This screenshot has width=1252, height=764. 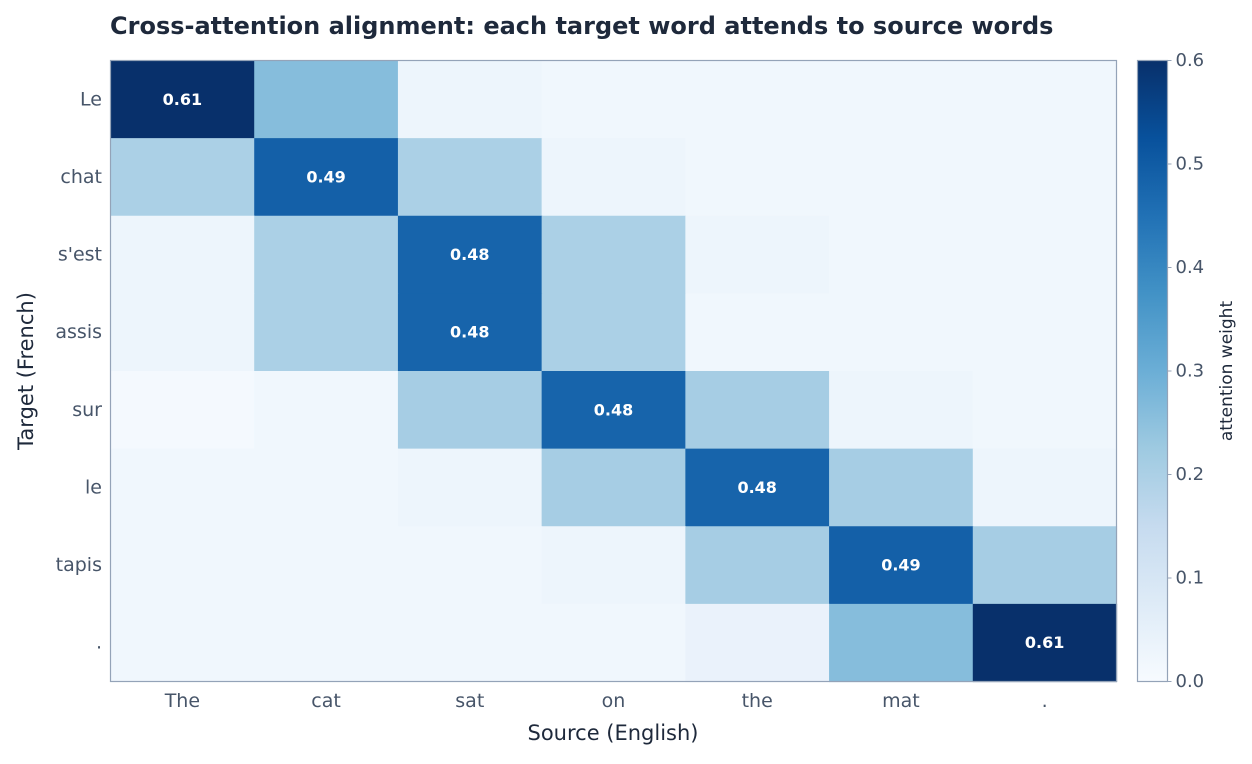 What do you see at coordinates (79, 565) in the screenshot?
I see `y-tick-label: tapis` at bounding box center [79, 565].